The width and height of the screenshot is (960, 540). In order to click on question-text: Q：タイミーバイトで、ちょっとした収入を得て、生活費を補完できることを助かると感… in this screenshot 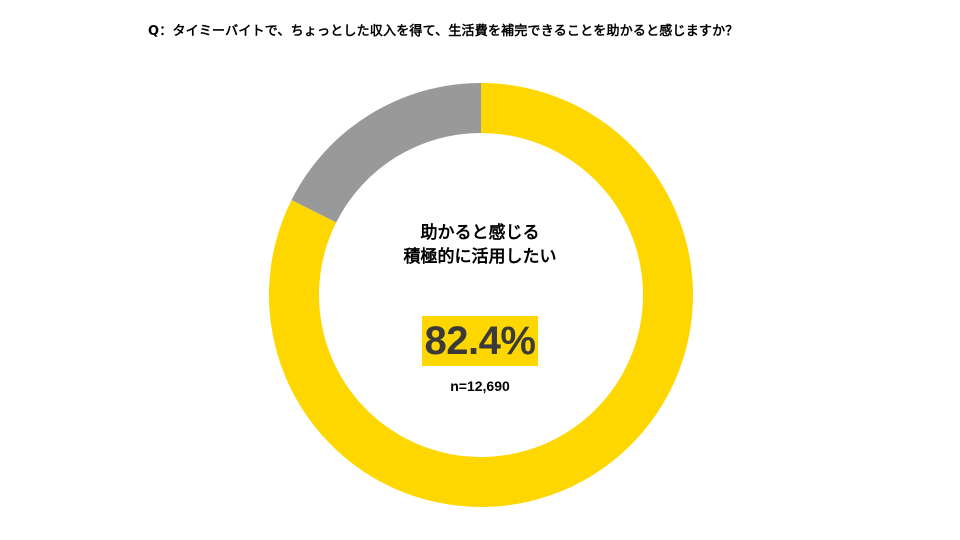, I will do `click(443, 31)`.